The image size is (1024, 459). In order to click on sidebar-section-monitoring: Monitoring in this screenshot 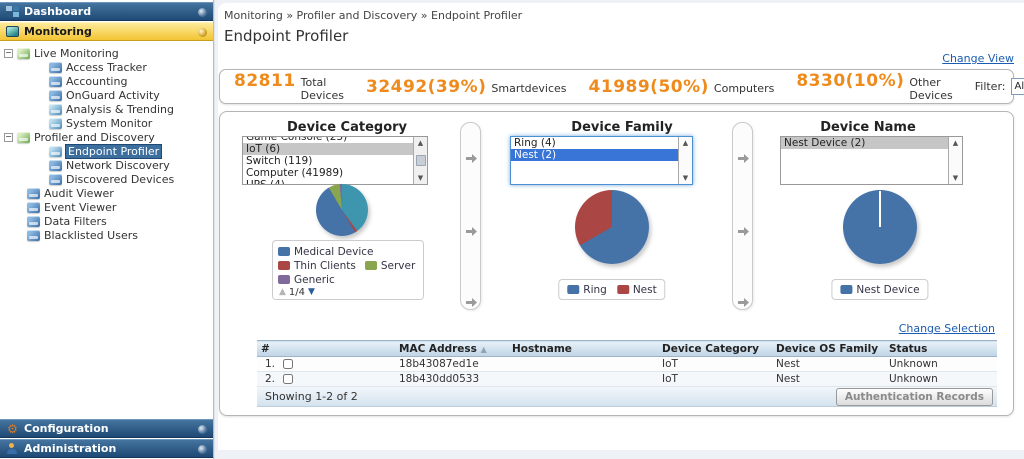, I will do `click(106, 31)`.